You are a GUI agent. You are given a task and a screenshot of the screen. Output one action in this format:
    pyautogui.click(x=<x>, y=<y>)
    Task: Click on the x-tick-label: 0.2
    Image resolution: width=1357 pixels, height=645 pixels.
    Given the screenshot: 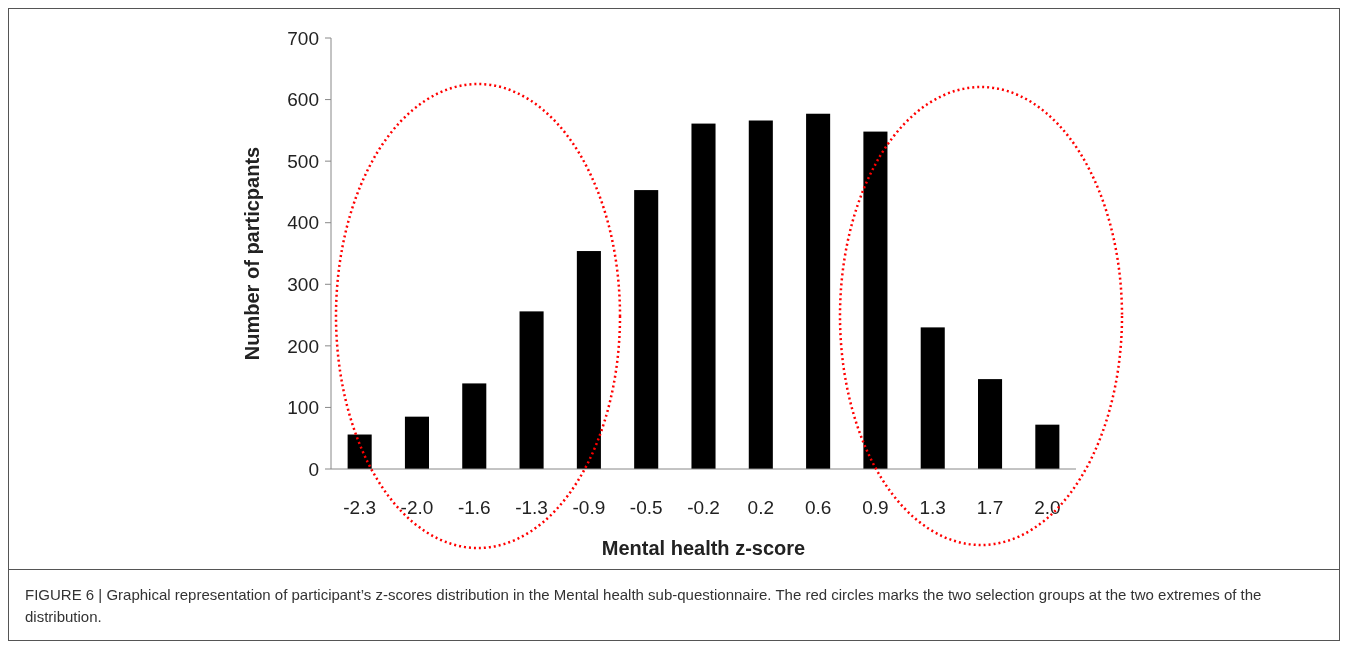 What is the action you would take?
    pyautogui.click(x=761, y=507)
    